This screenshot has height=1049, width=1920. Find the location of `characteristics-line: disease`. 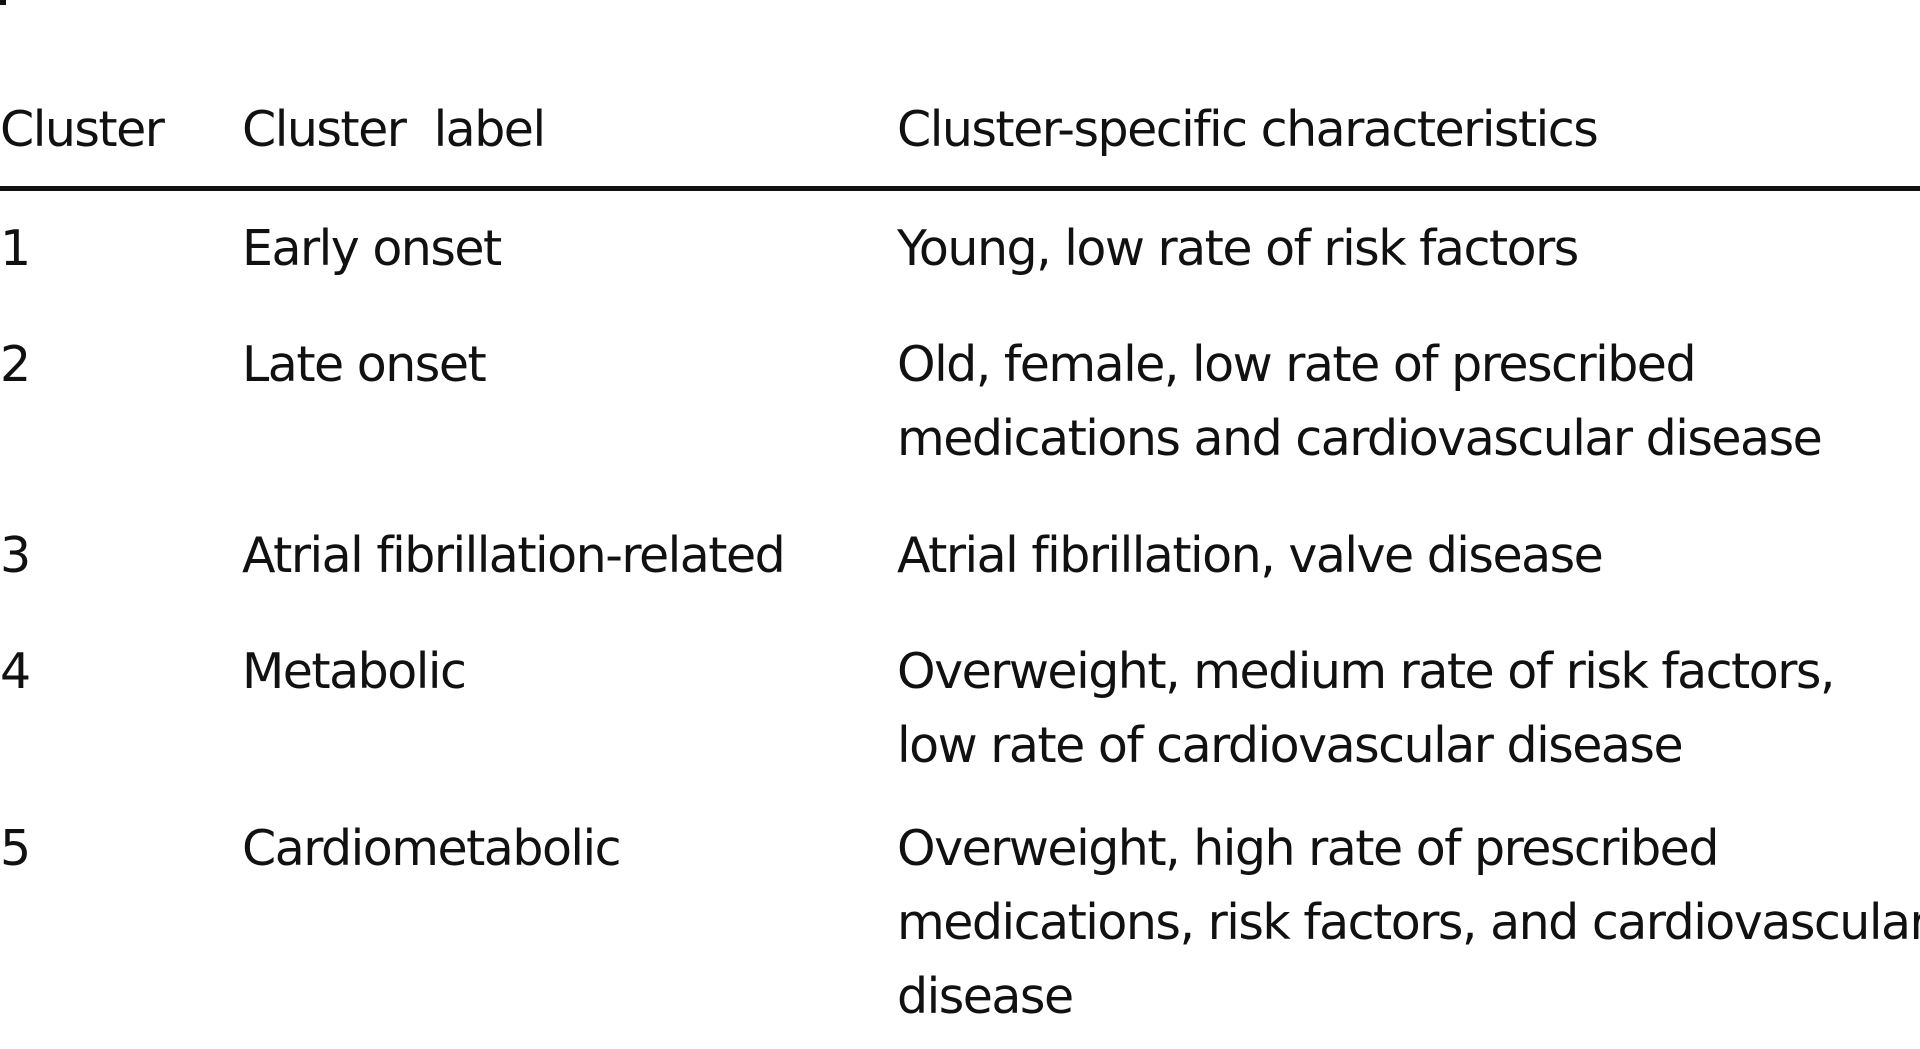

characteristics-line: disease is located at coordinates (985, 996).